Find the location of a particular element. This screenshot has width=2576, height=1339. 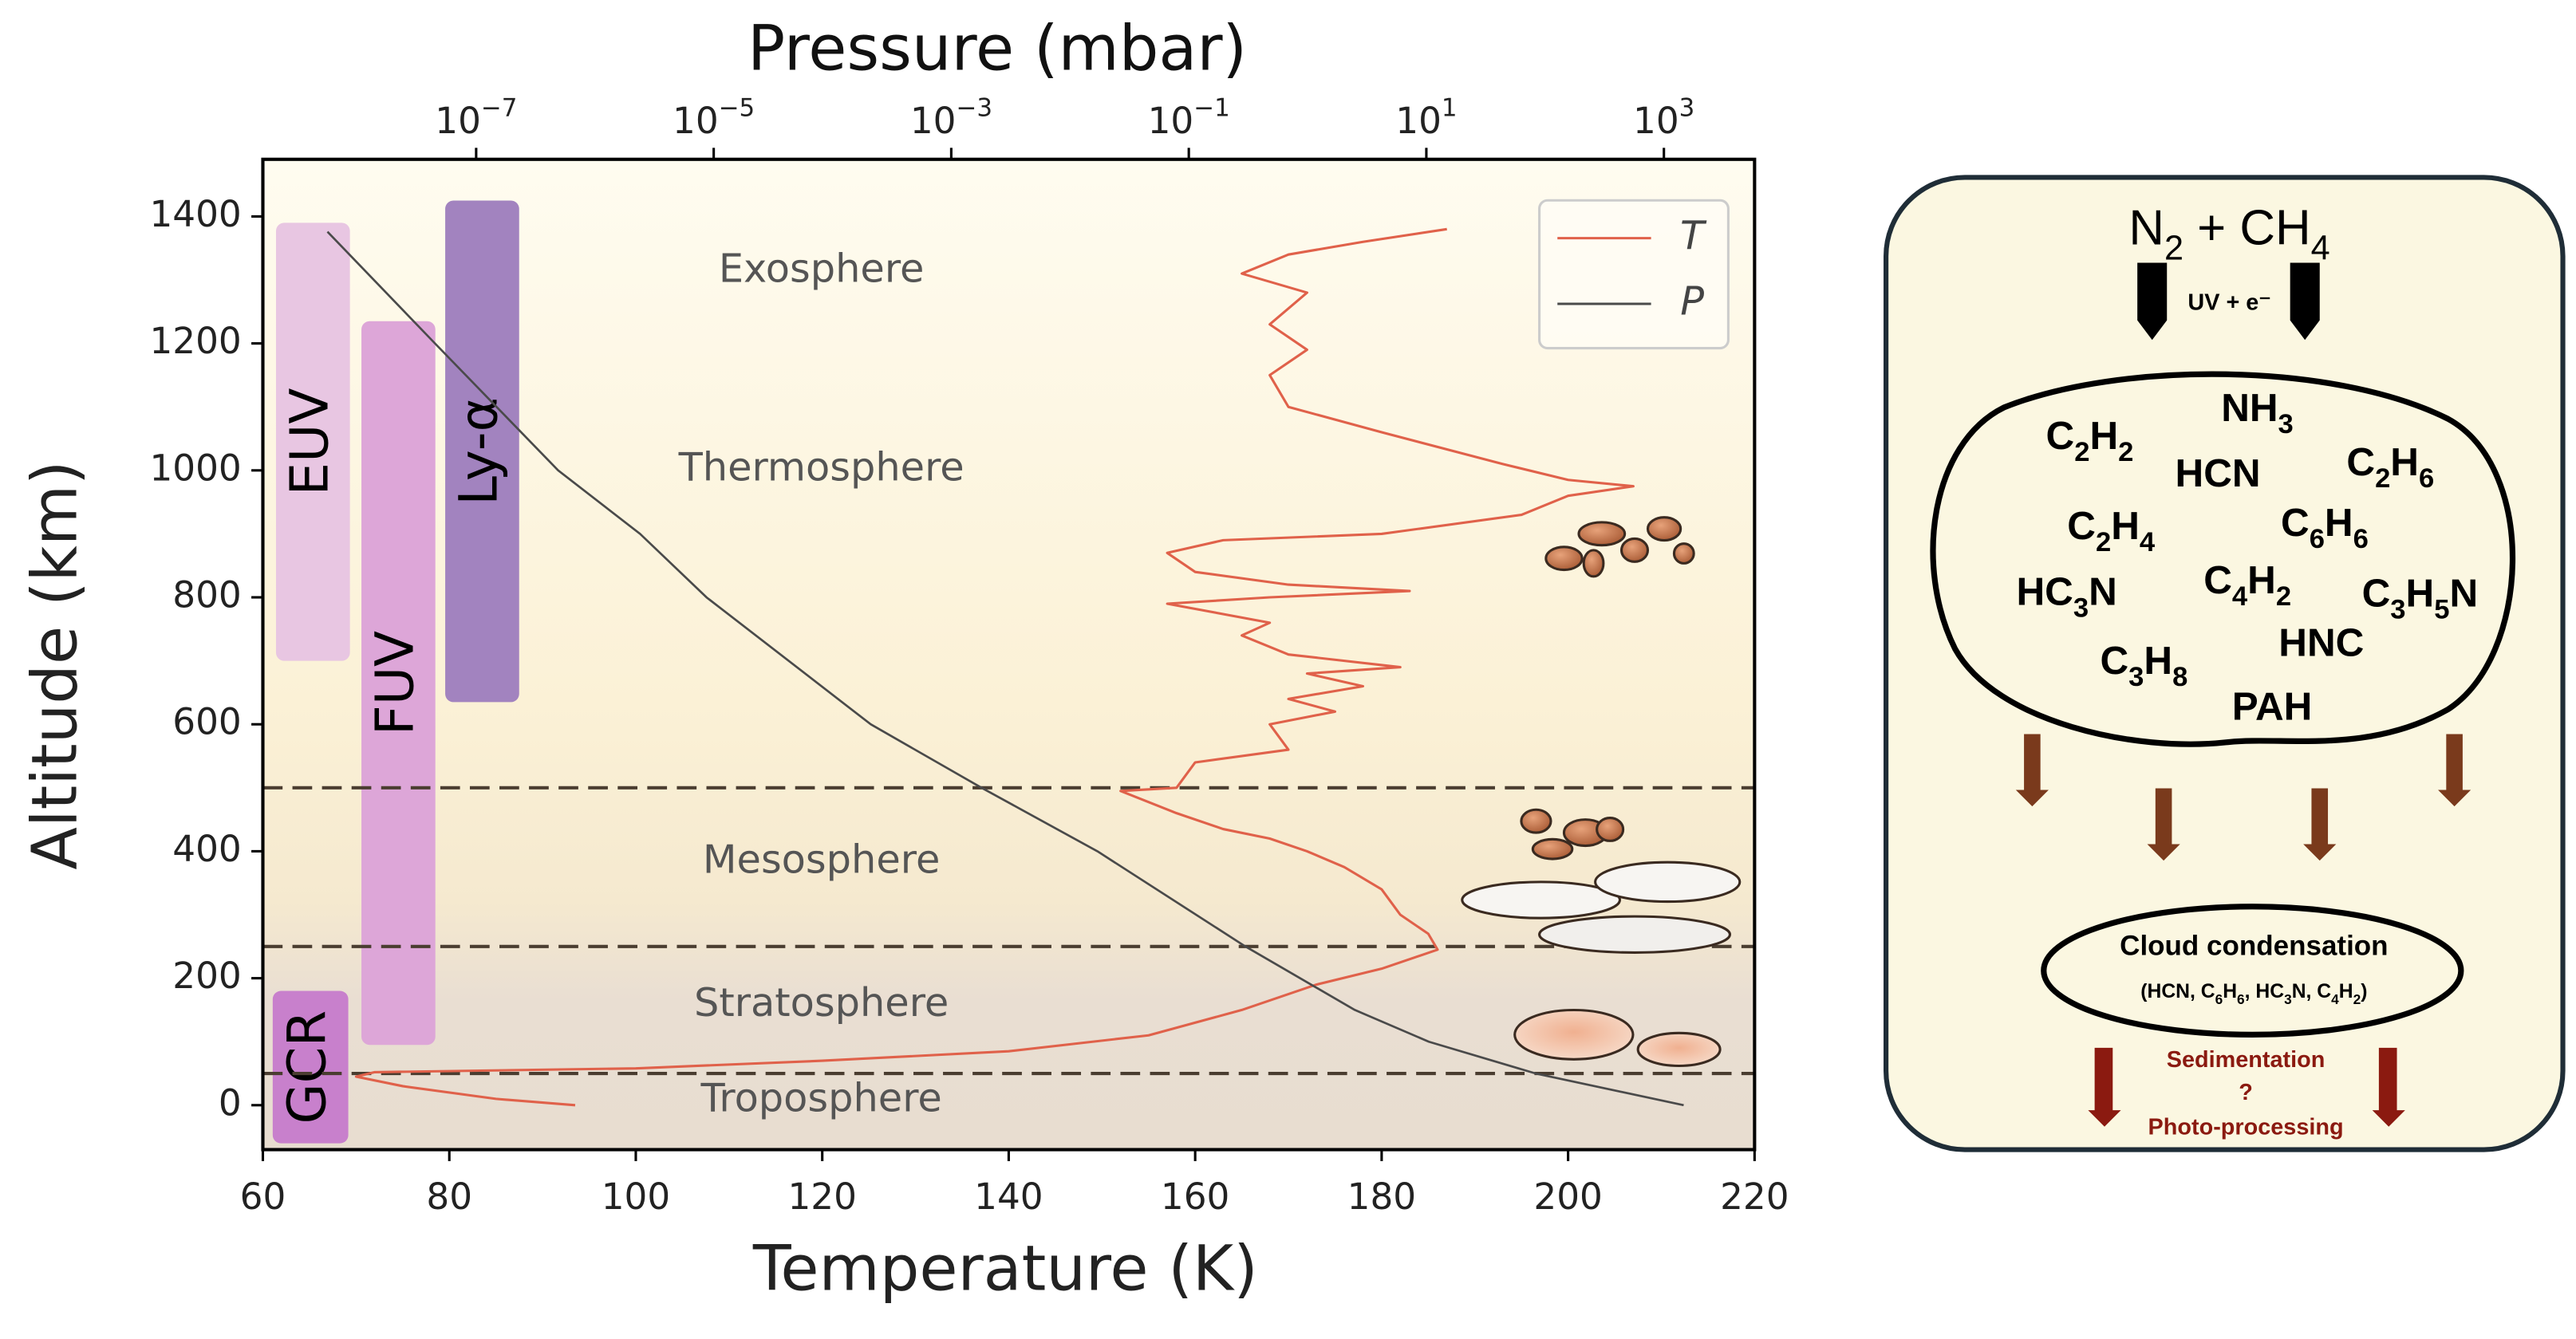

molecule-label: C6H6 is located at coordinates (2325, 527).